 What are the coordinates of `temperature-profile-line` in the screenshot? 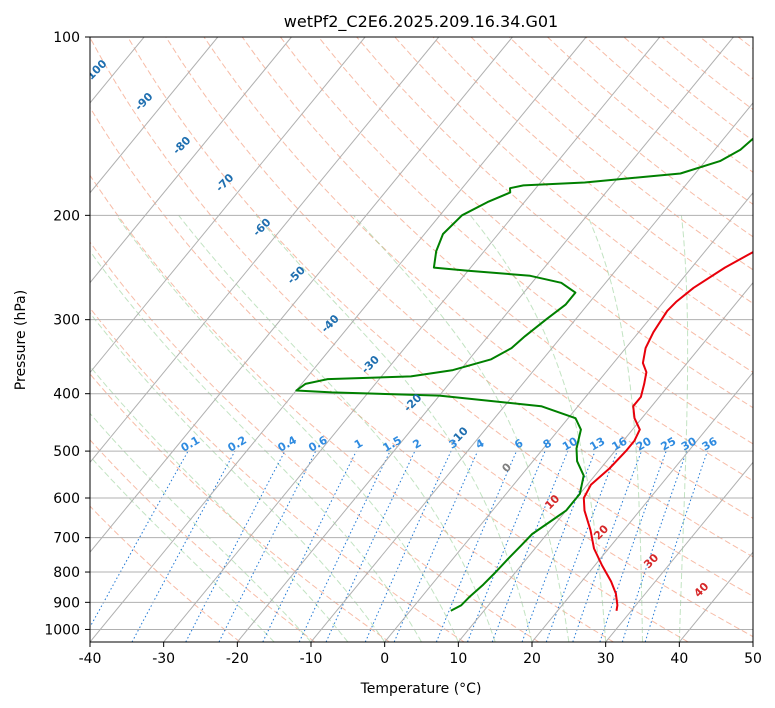 It's located at (667, 430).